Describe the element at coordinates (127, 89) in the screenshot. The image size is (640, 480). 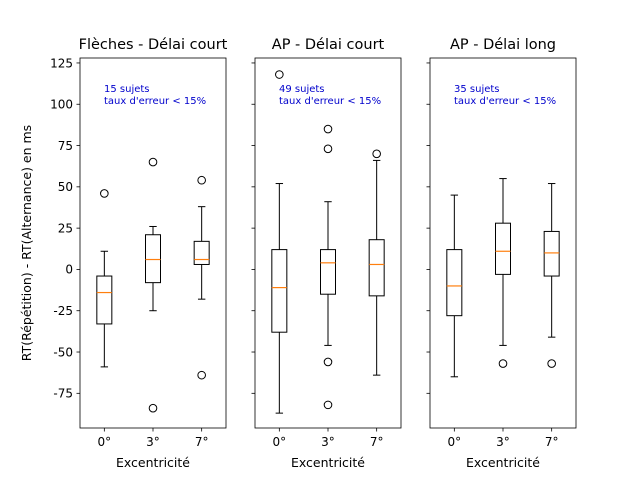
I see `annotation-text: 15 sujets` at that location.